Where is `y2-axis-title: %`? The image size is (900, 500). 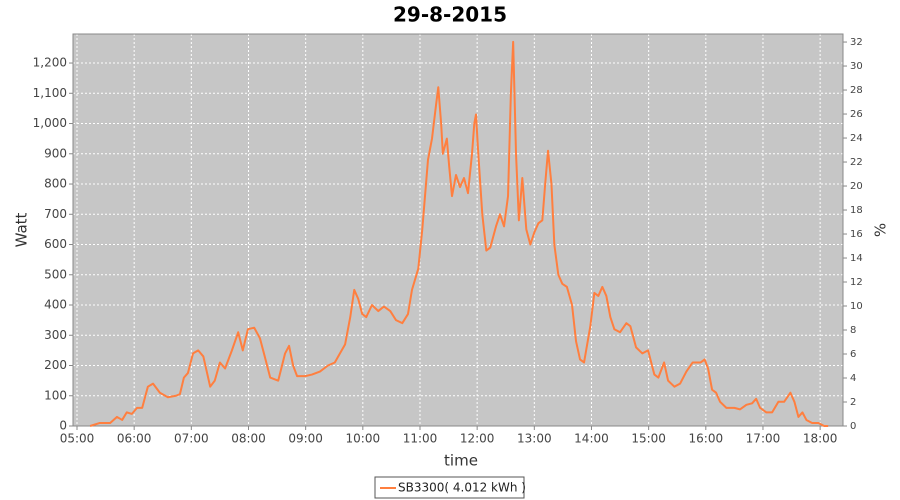 y2-axis-title: % is located at coordinates (881, 230).